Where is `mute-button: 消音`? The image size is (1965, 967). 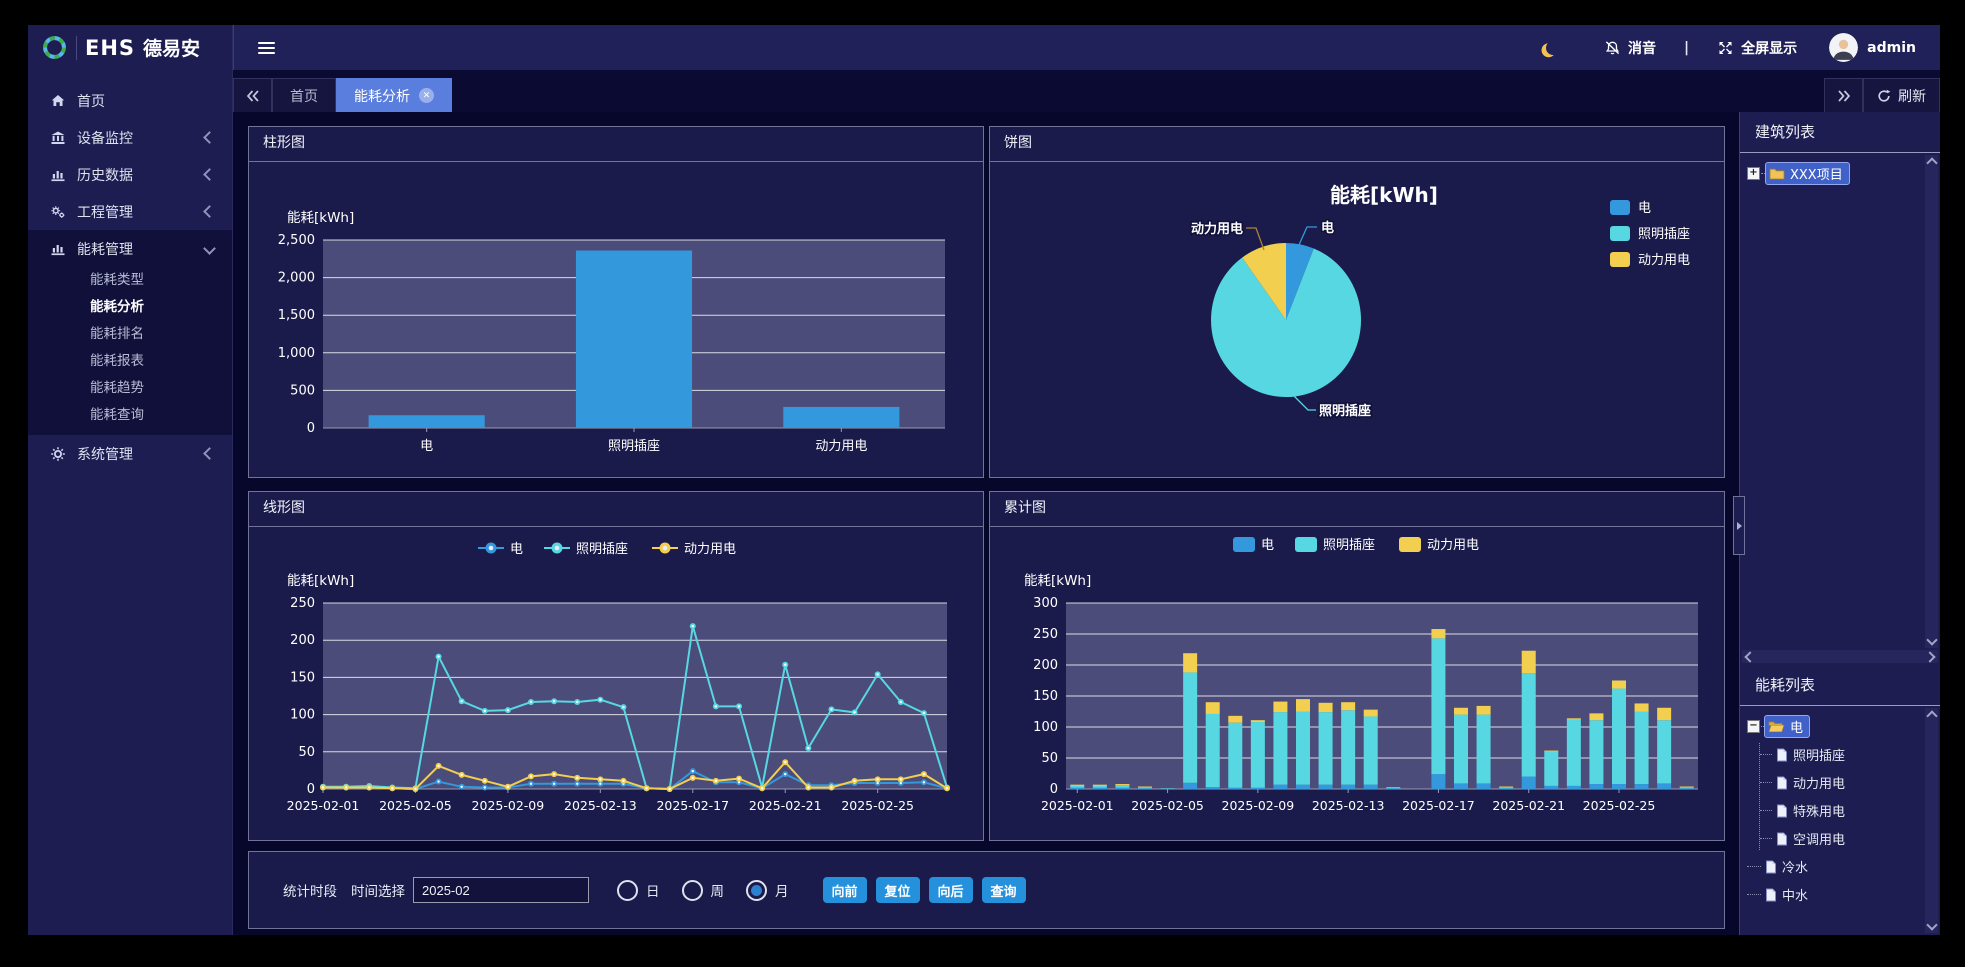 mute-button: 消音 is located at coordinates (1630, 48).